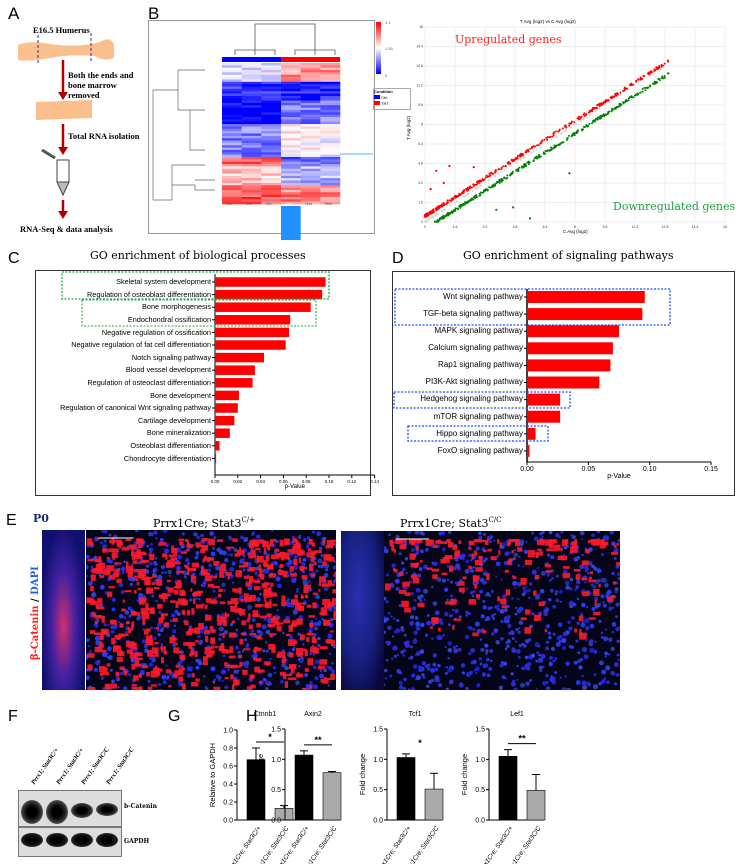 This screenshot has width=740, height=864. Describe the element at coordinates (665, 227) in the screenshot. I see `x-tick-label: 12.8` at that location.